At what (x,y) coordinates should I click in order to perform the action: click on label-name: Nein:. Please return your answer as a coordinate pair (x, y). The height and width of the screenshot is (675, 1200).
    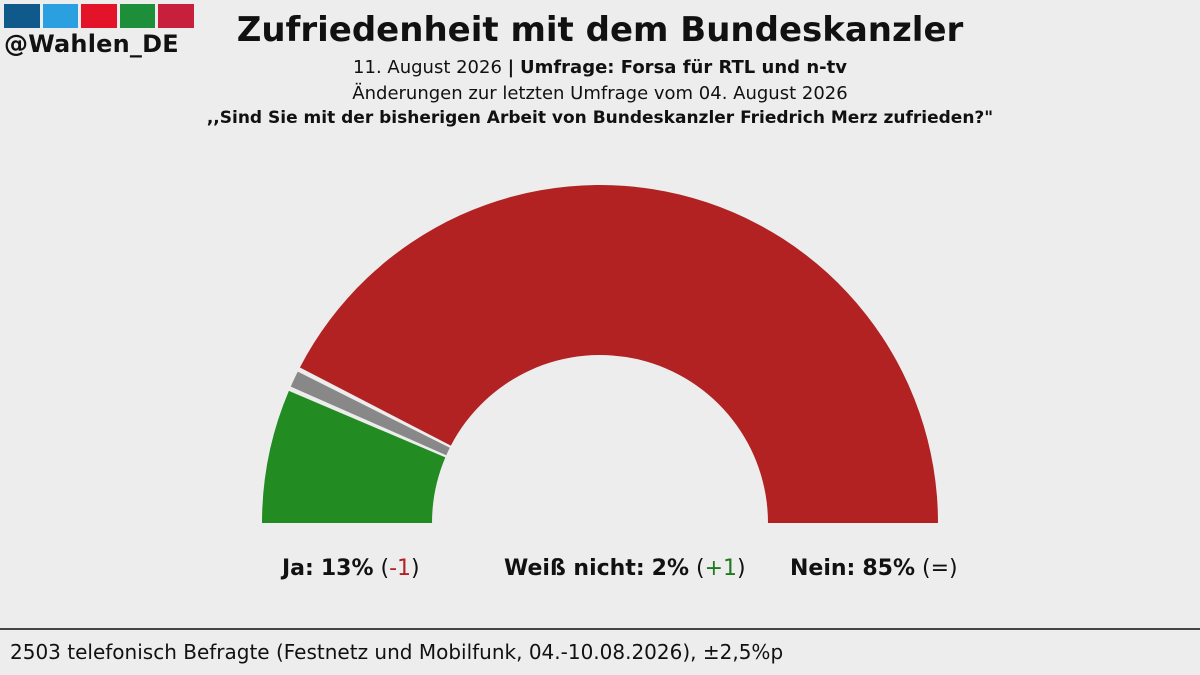
    Looking at the image, I should click on (823, 568).